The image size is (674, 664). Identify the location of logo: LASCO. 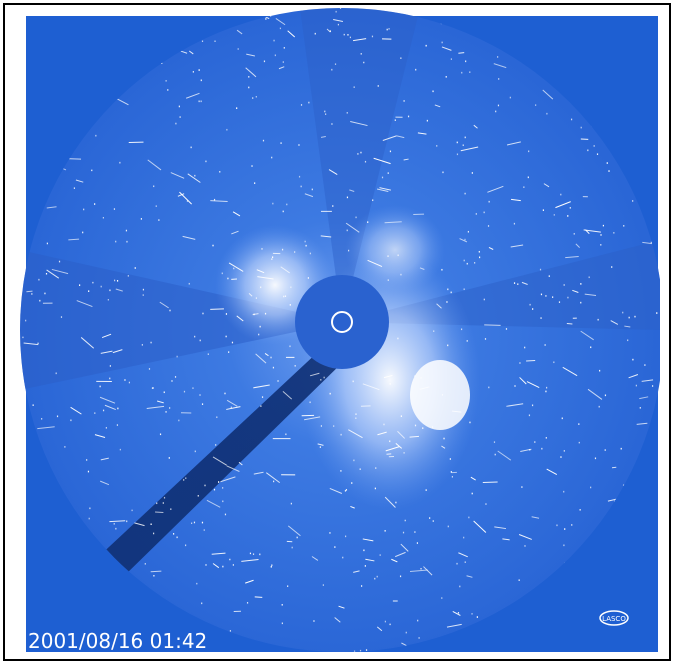
(614, 618).